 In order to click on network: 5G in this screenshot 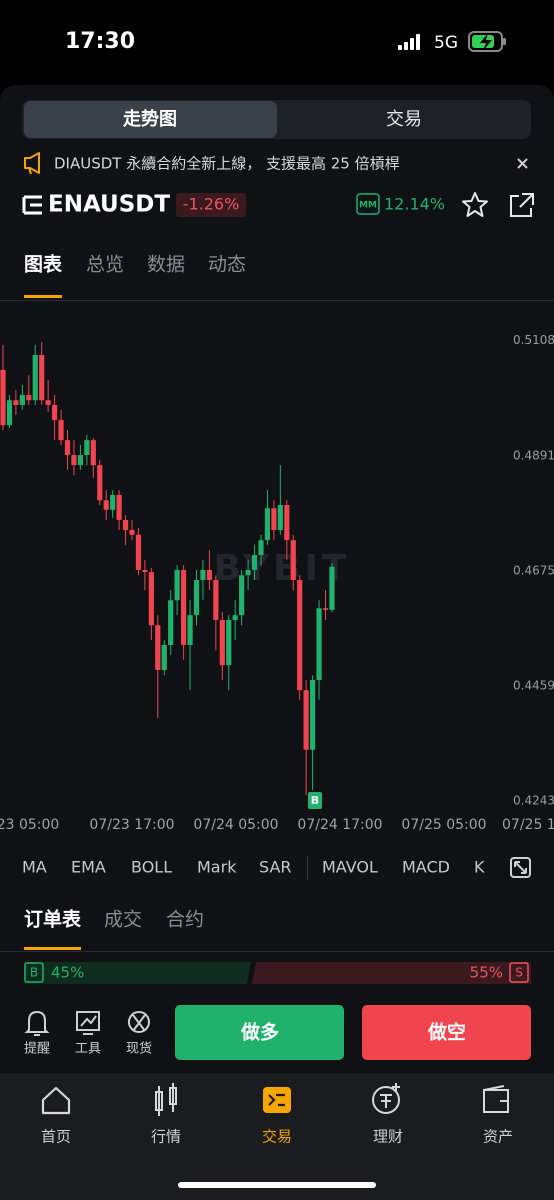, I will do `click(446, 43)`.